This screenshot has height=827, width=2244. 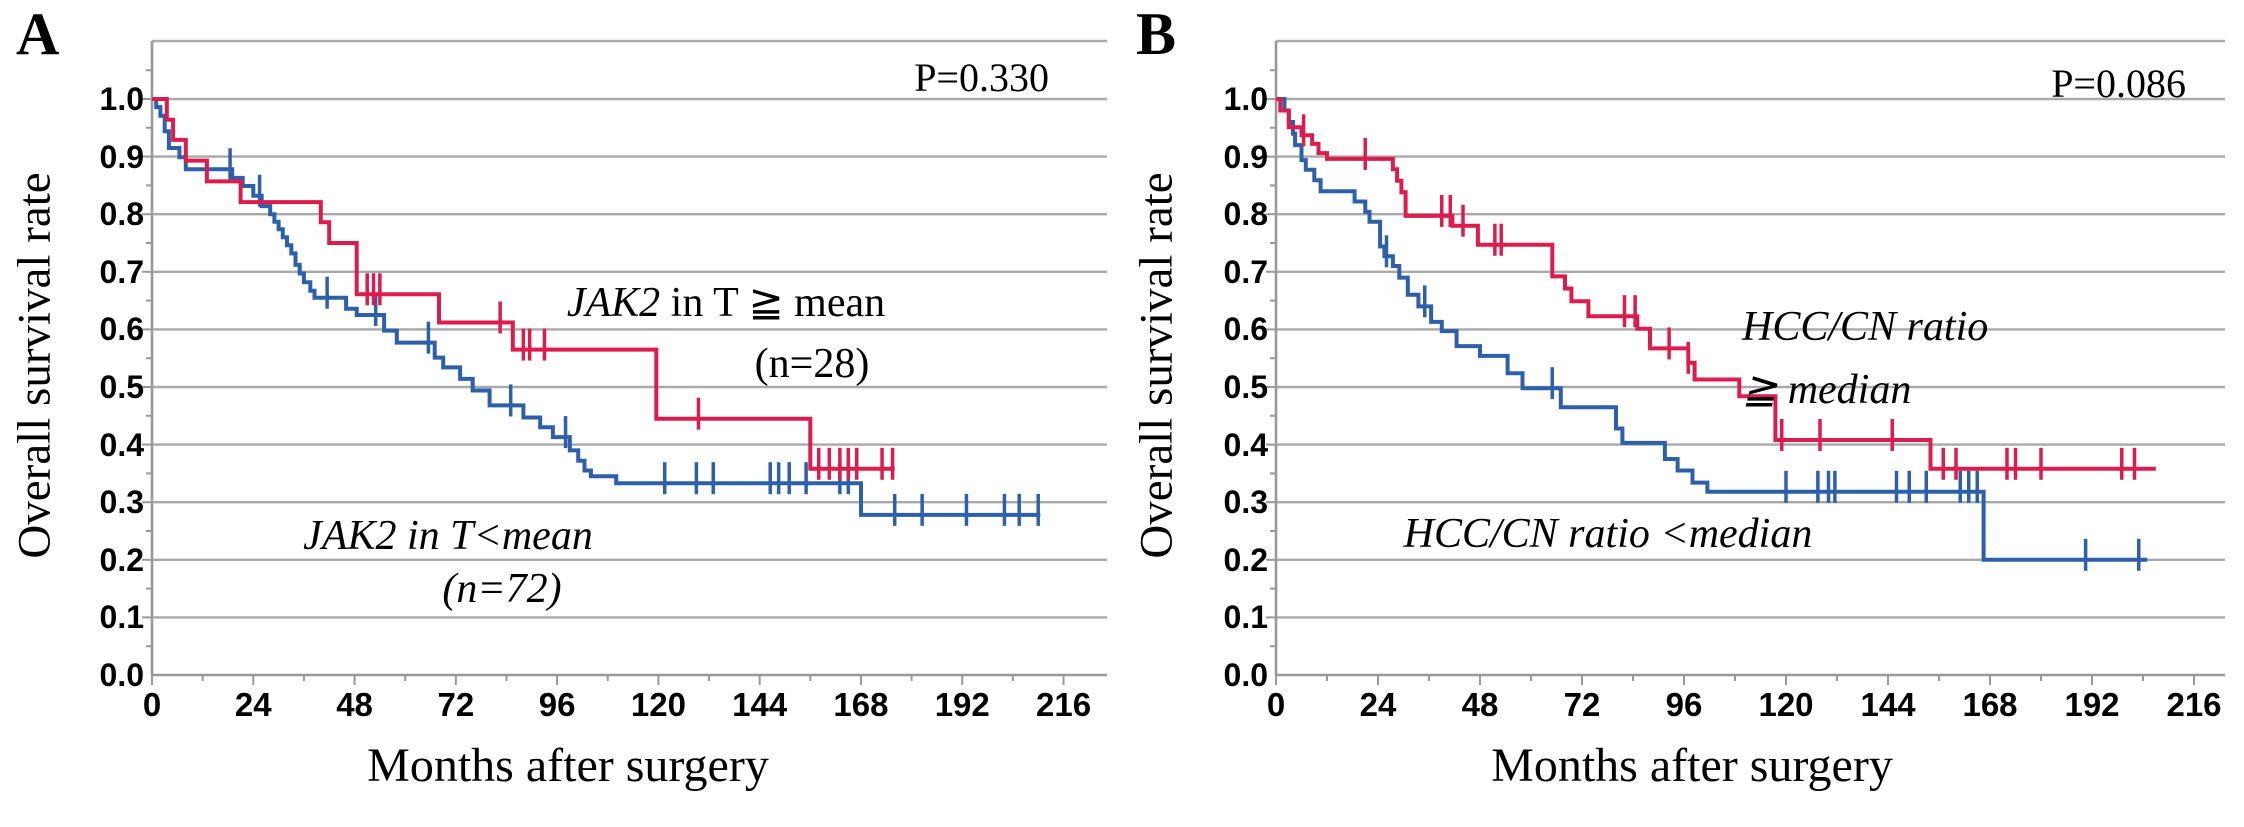 What do you see at coordinates (523, 284) in the screenshot?
I see `km-curve-red-a` at bounding box center [523, 284].